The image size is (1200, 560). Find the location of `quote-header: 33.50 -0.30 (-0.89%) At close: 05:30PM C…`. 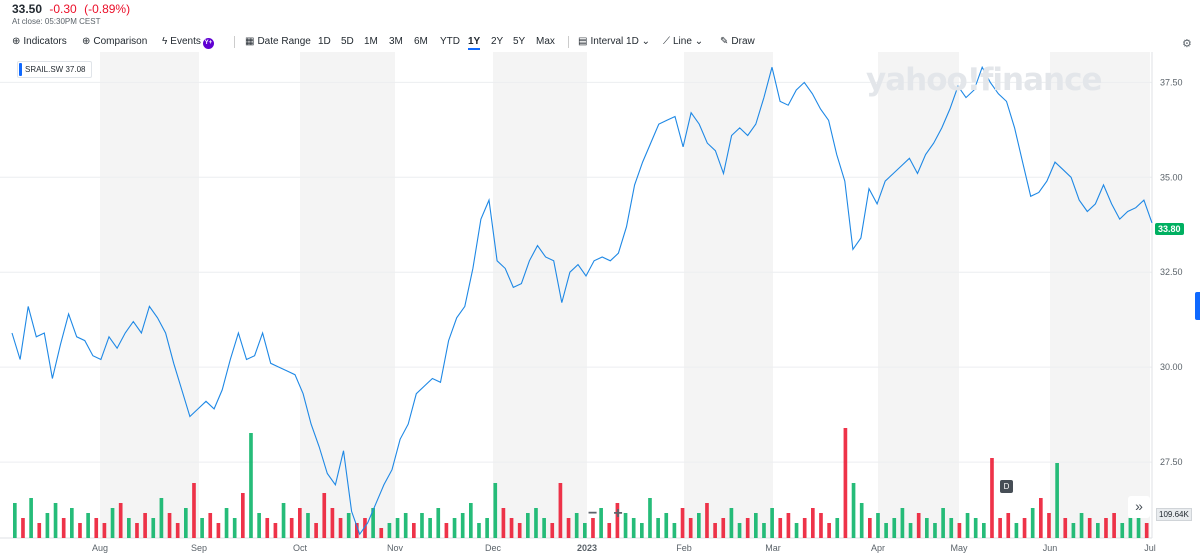

quote-header: 33.50 -0.30 (-0.89%) At close: 05:30PM C… is located at coordinates (71, 14).